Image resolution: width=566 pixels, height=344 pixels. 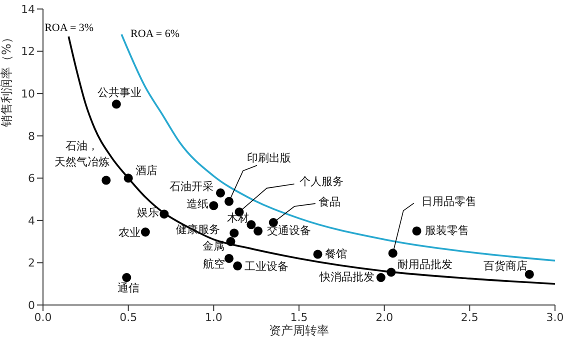 I want to click on series-label: ROA = 6%, so click(x=155, y=34).